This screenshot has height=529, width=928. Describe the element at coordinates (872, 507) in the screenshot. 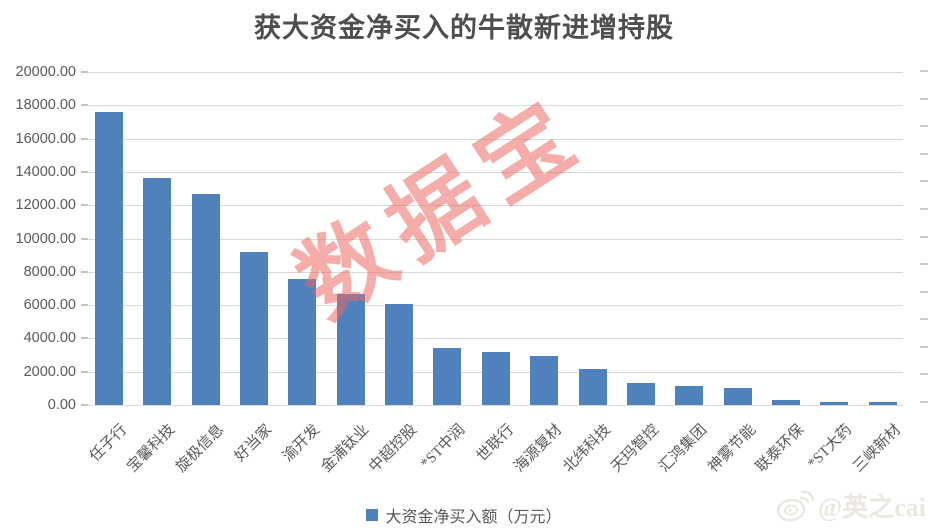

I see `credit-handle: @英之cai` at that location.